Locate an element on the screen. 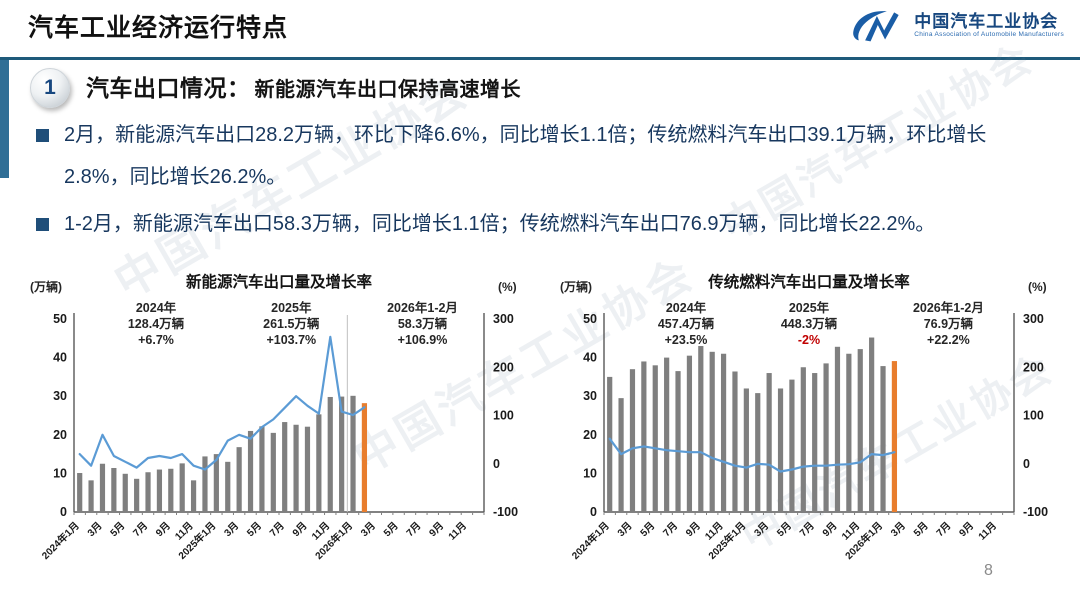 This screenshot has height=607, width=1080. right-tick-label: 300 is located at coordinates (1033, 319).